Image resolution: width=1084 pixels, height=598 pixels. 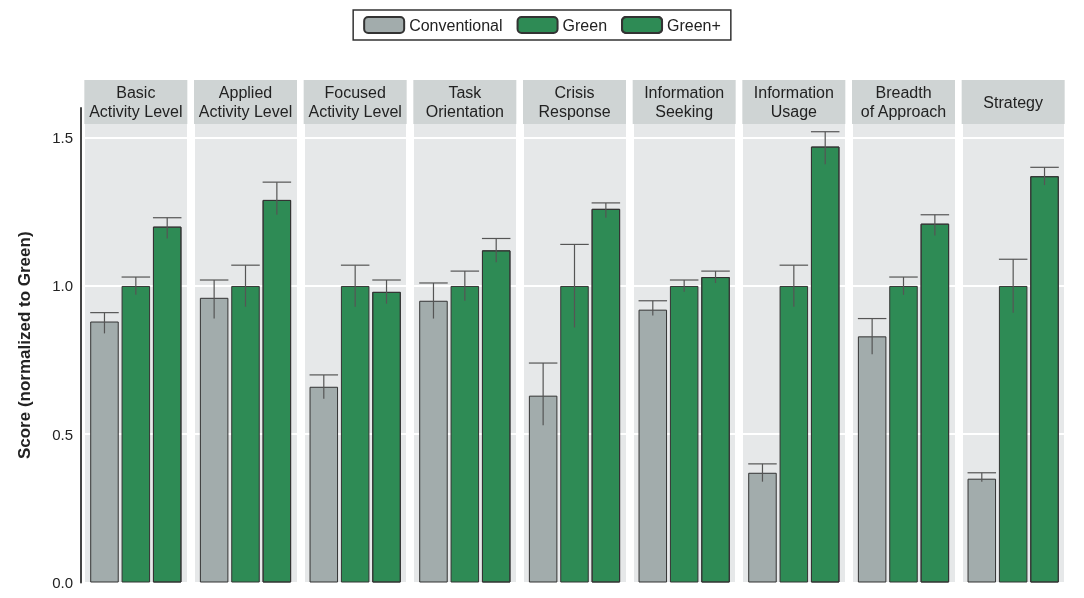 What do you see at coordinates (694, 25) in the screenshot?
I see `legend-label: Green+` at bounding box center [694, 25].